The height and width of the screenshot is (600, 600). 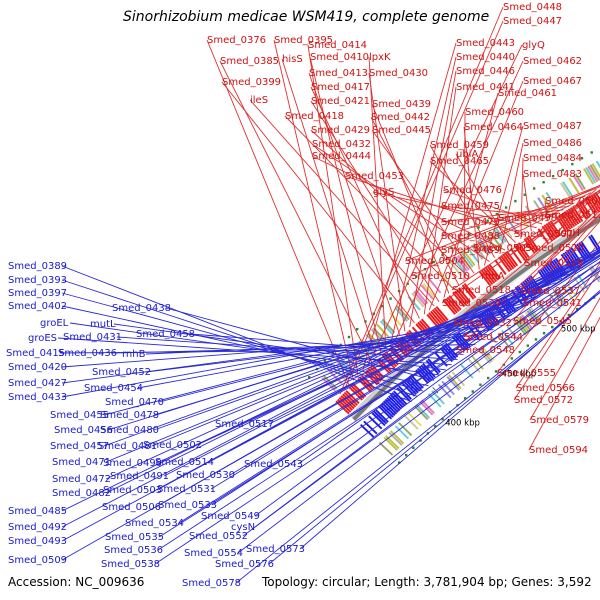 What do you see at coordinates (552, 61) in the screenshot?
I see `forward-gene-label: Smed_0462` at bounding box center [552, 61].